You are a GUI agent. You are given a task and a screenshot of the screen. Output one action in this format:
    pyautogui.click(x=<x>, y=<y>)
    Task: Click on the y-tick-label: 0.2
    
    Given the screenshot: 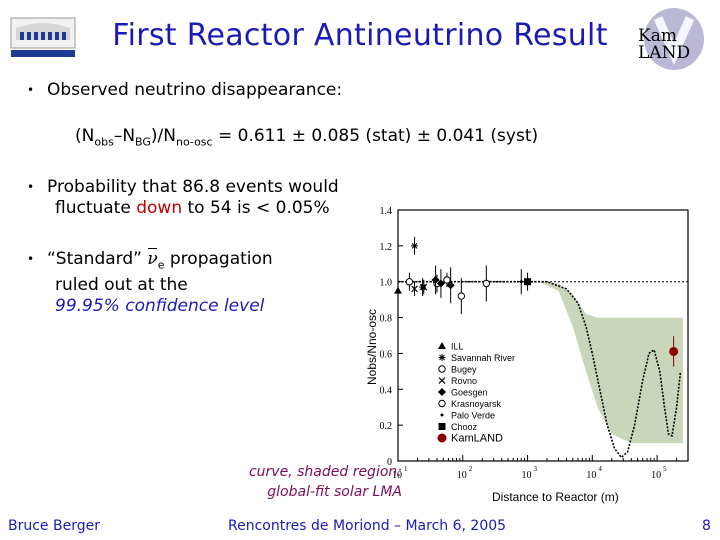 What is the action you would take?
    pyautogui.click(x=386, y=426)
    